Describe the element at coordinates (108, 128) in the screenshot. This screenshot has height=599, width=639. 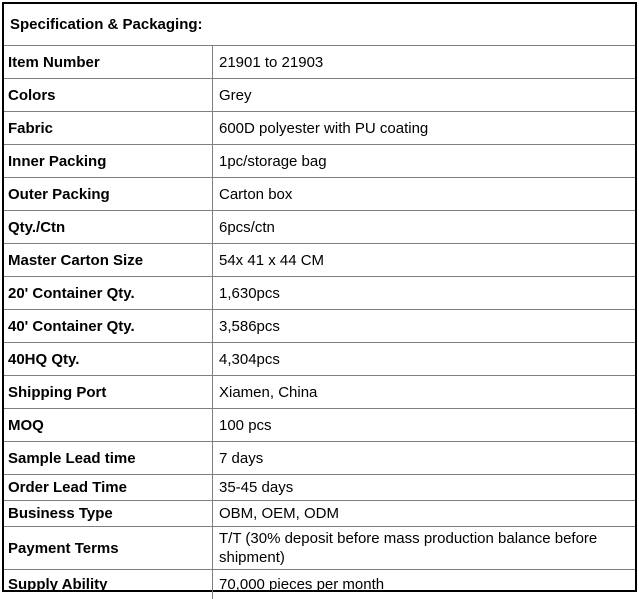
I see `row-label: Fabric` at that location.